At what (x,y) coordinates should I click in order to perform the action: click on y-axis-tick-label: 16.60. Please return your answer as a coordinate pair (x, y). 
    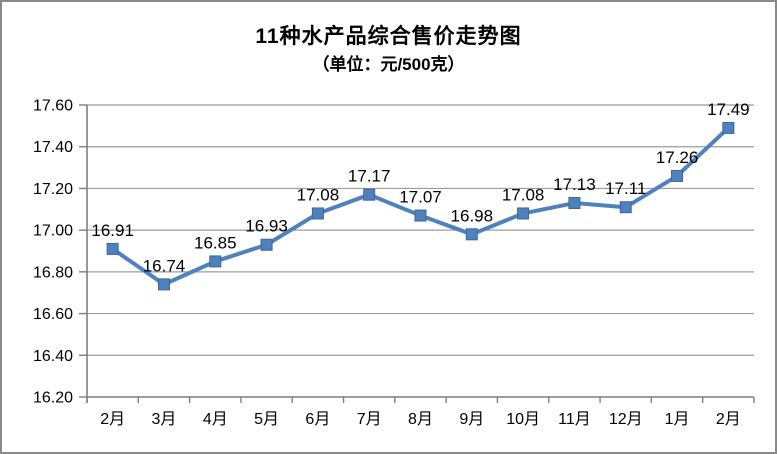
    Looking at the image, I should click on (53, 314).